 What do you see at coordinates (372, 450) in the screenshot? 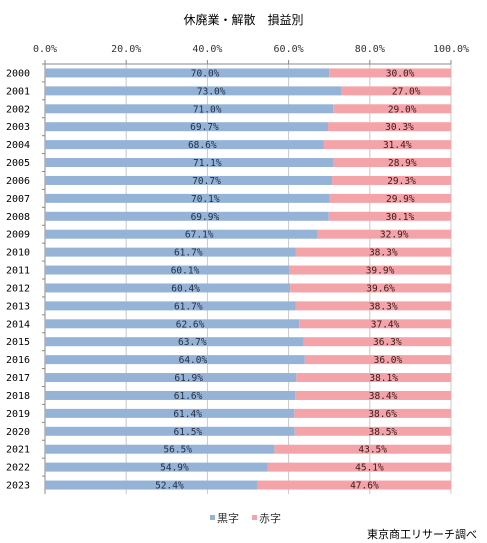
I see `data-label-loss: 43.5%` at bounding box center [372, 450].